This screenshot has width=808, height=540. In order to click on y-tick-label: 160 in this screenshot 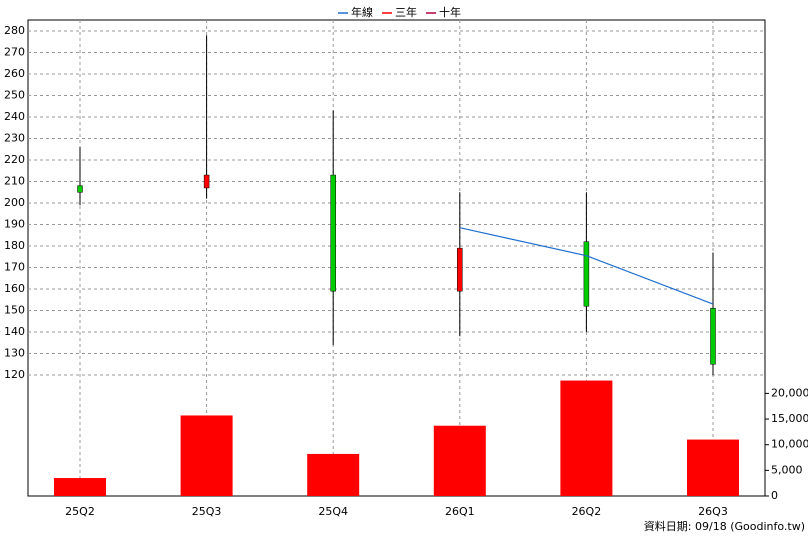, I will do `click(14, 288)`.